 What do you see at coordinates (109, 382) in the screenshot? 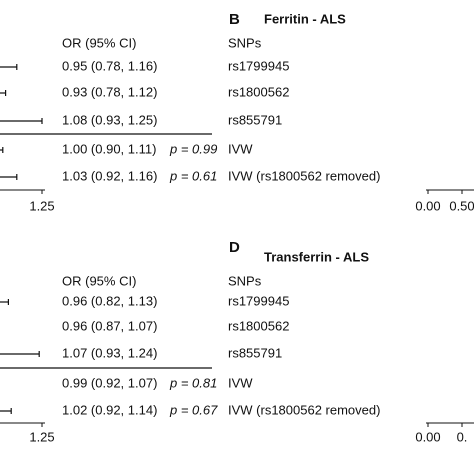
I see `or-ci: 0.99 (0.92, 1.07)` at bounding box center [109, 382].